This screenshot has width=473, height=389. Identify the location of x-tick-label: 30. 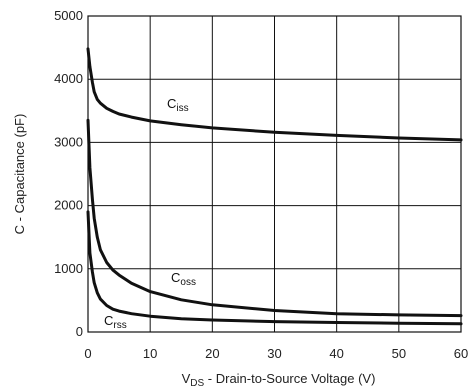
(274, 353).